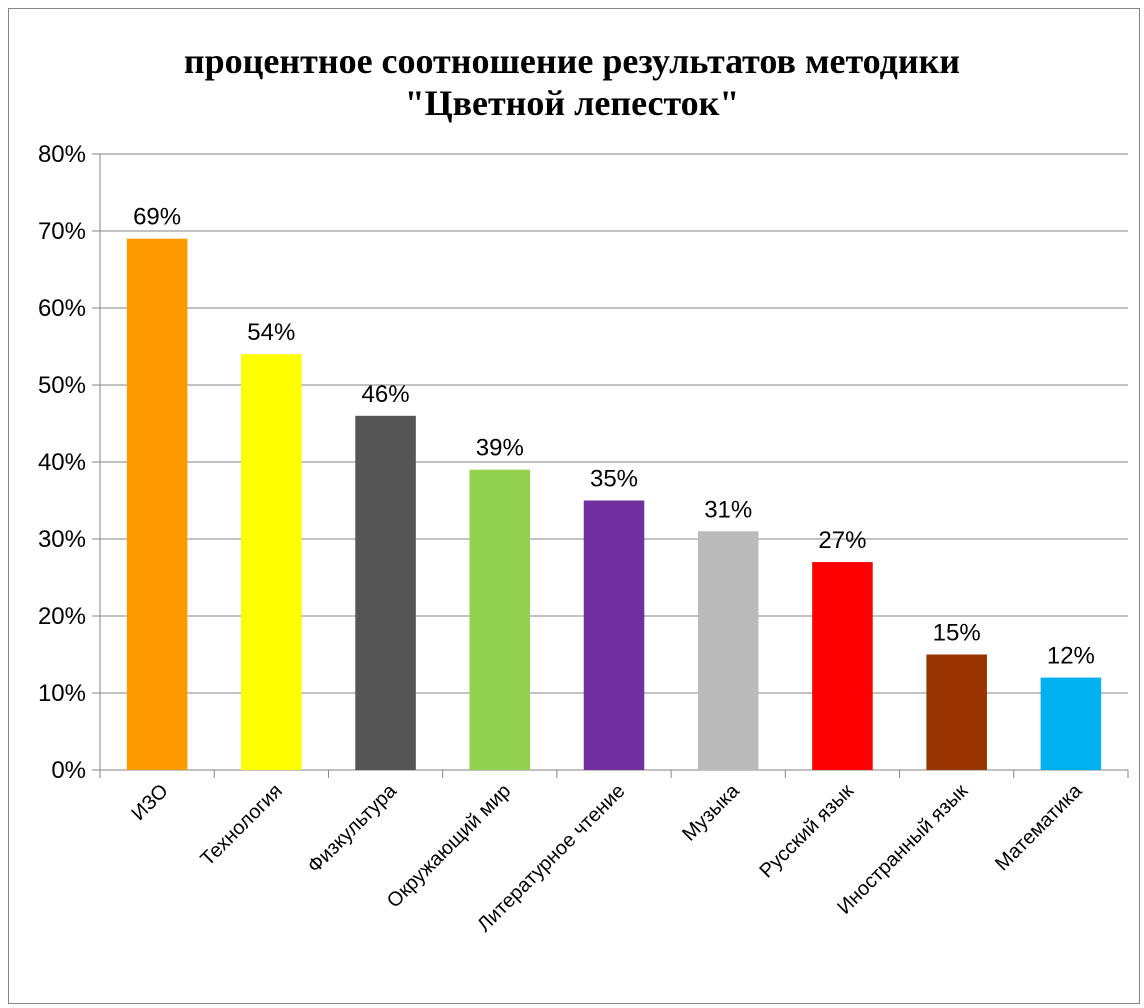  I want to click on data-label: 31%, so click(728, 509).